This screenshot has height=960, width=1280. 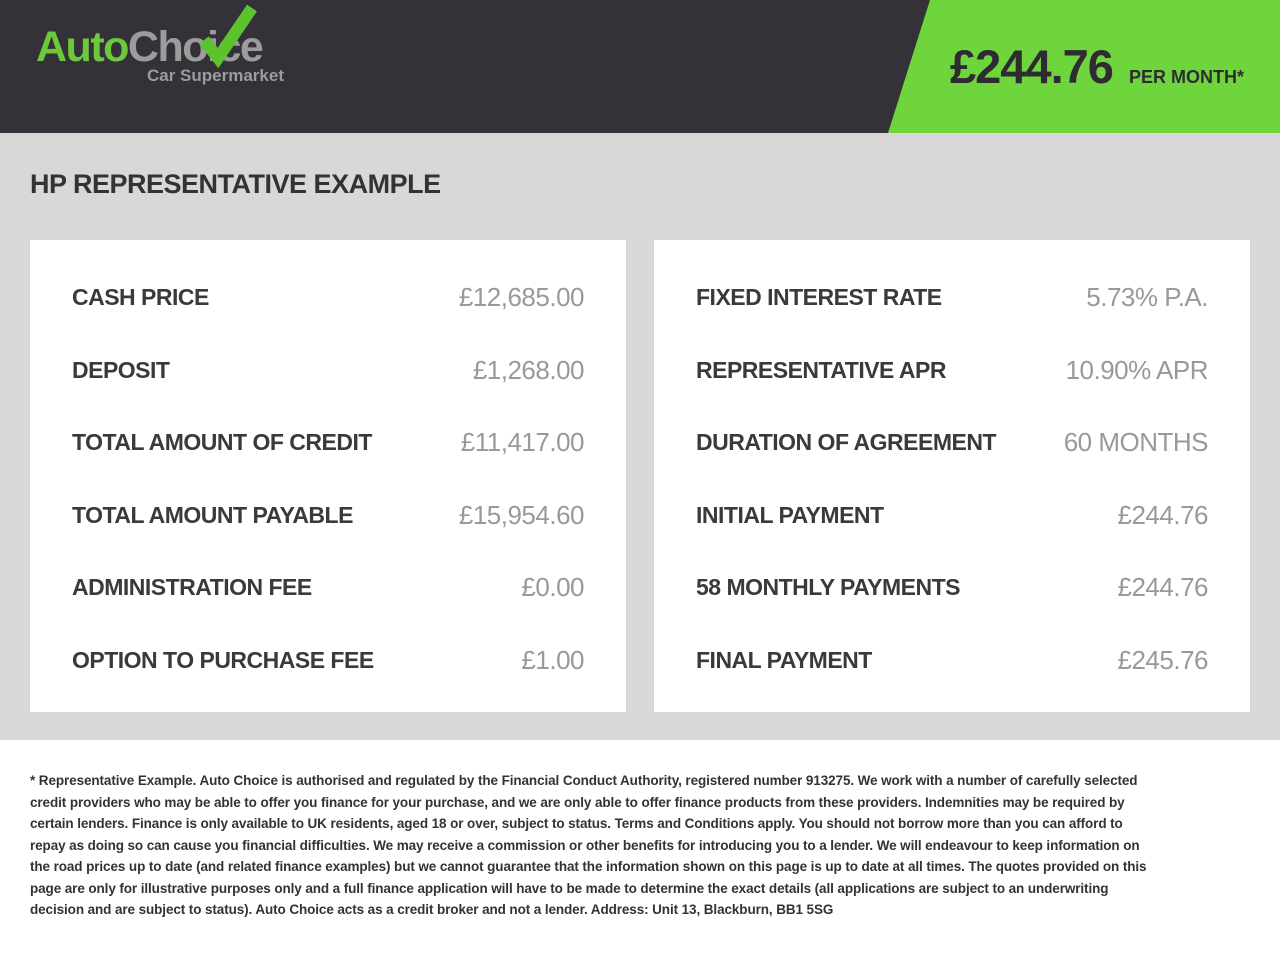 I want to click on finance-row-total-credit: TOTAL AMOUNT OF CREDIT £11,417.00, so click(x=328, y=442).